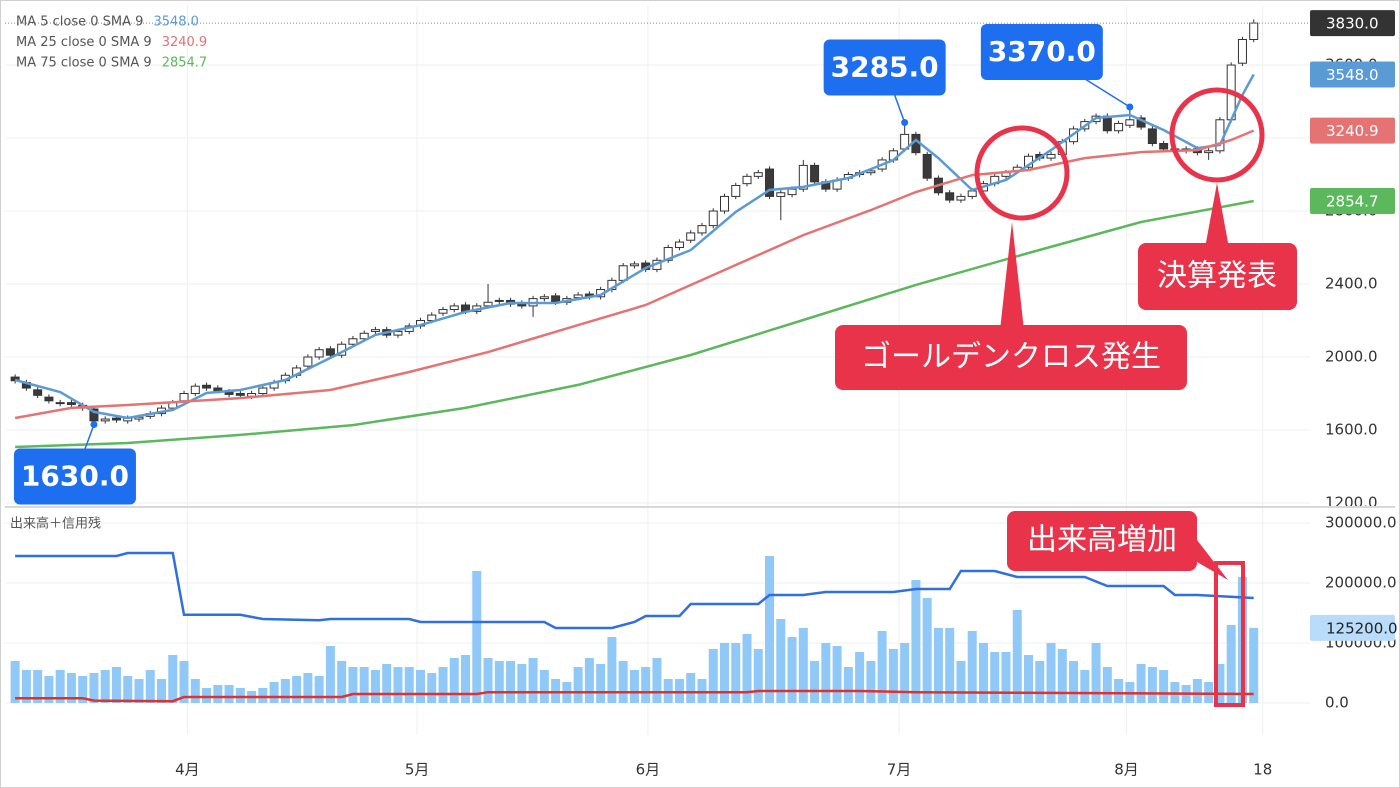 The image size is (1400, 788). I want to click on price-badge-label: 3830.0, so click(1352, 24).